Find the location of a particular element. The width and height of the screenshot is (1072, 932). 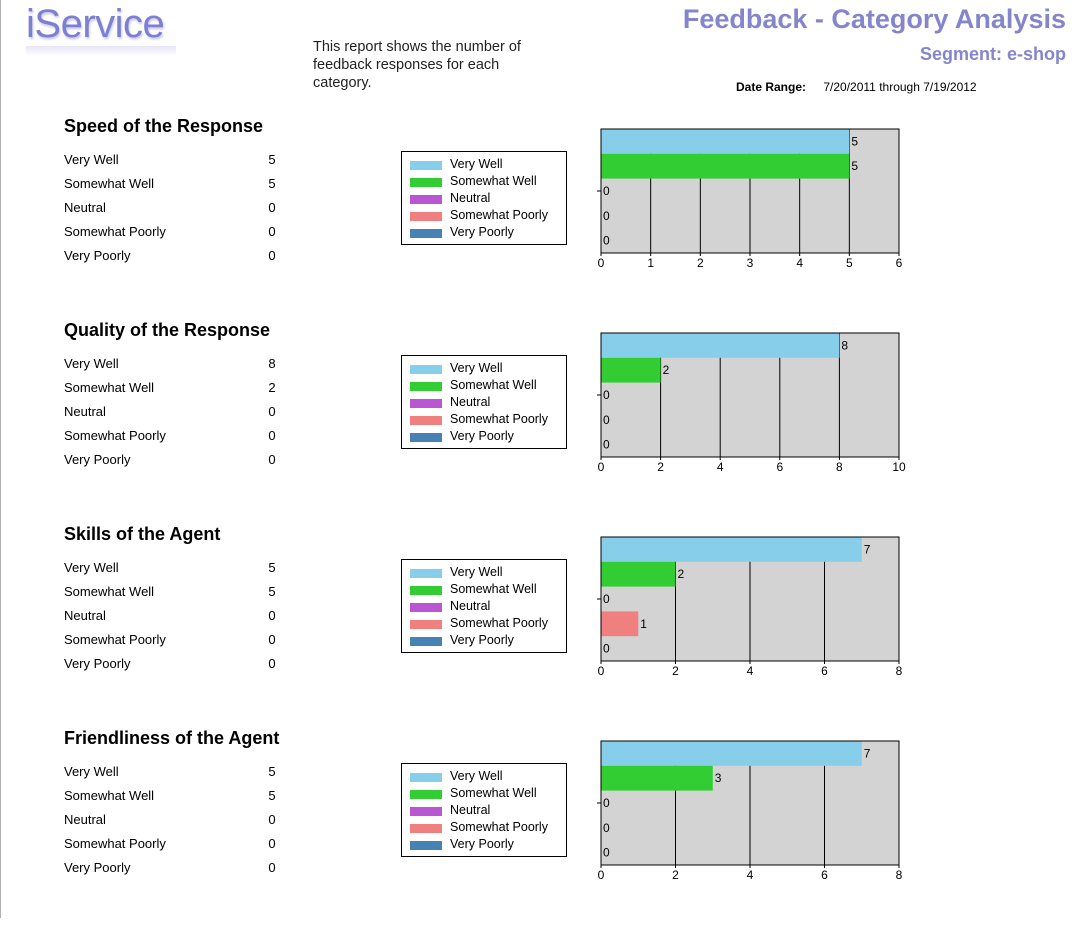

bar-chart: 5 5 0 0 0 0 1 2 3 4 5 6 is located at coordinates (750, 199).